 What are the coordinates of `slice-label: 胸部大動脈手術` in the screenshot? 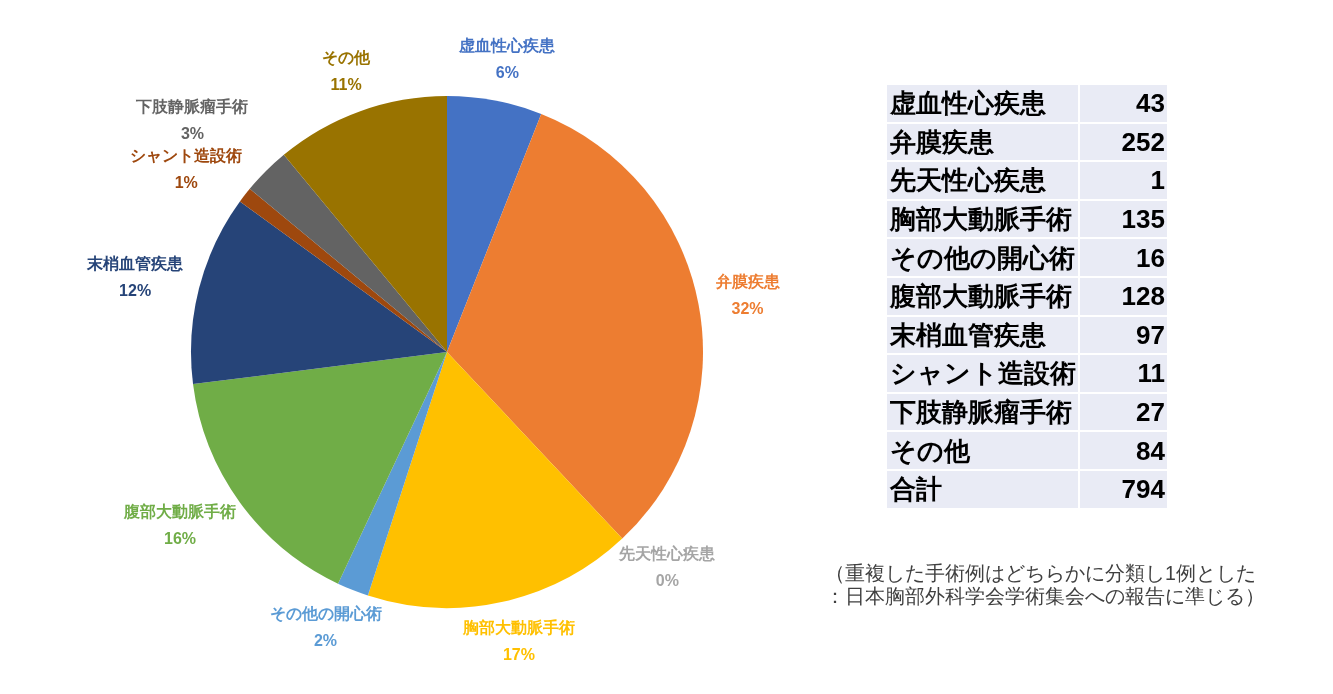 It's located at (518, 627).